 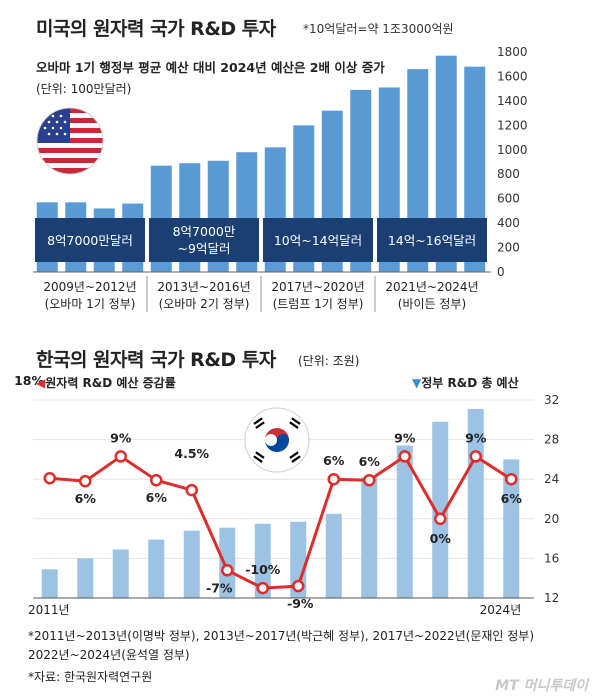 What do you see at coordinates (85, 578) in the screenshot?
I see `kr-bar-2012` at bounding box center [85, 578].